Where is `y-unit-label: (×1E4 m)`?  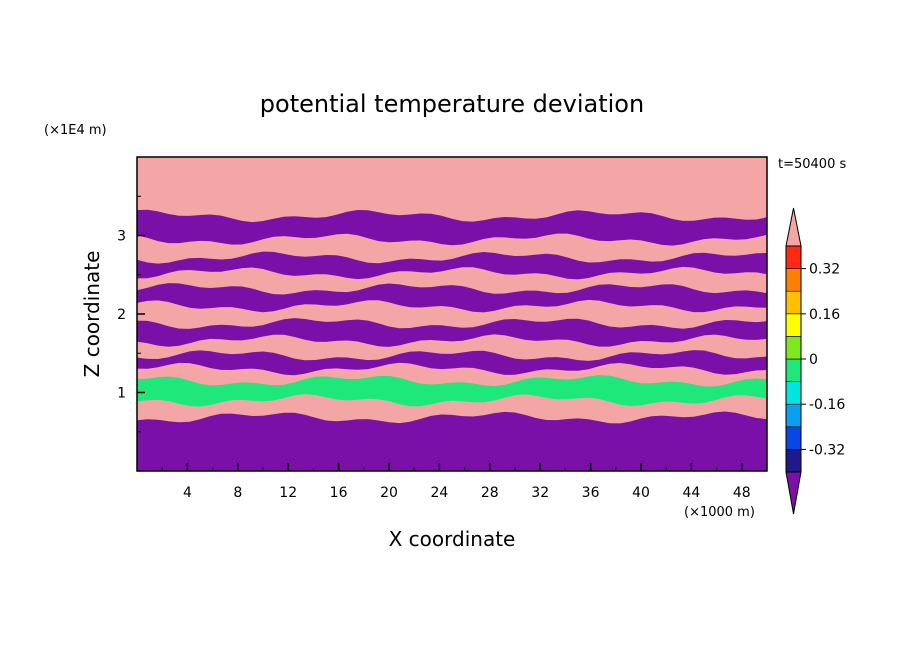
y-unit-label: (×1E4 m) is located at coordinates (75, 130).